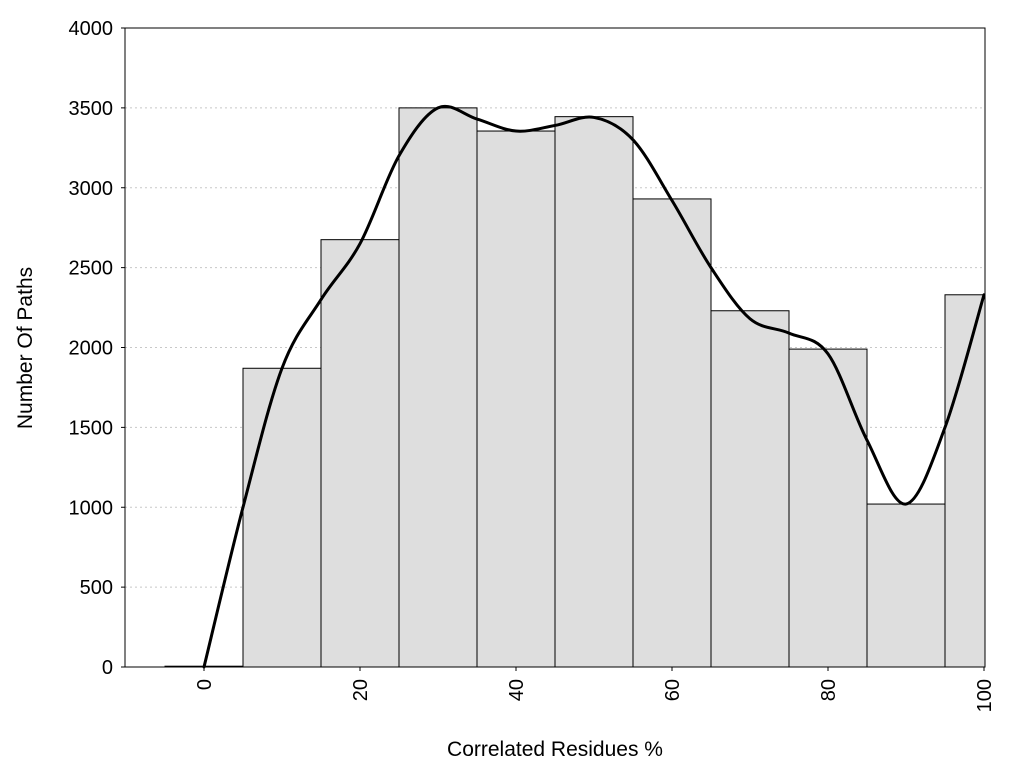 This screenshot has width=1024, height=768. What do you see at coordinates (96, 588) in the screenshot?
I see `y-tick-label: 500` at bounding box center [96, 588].